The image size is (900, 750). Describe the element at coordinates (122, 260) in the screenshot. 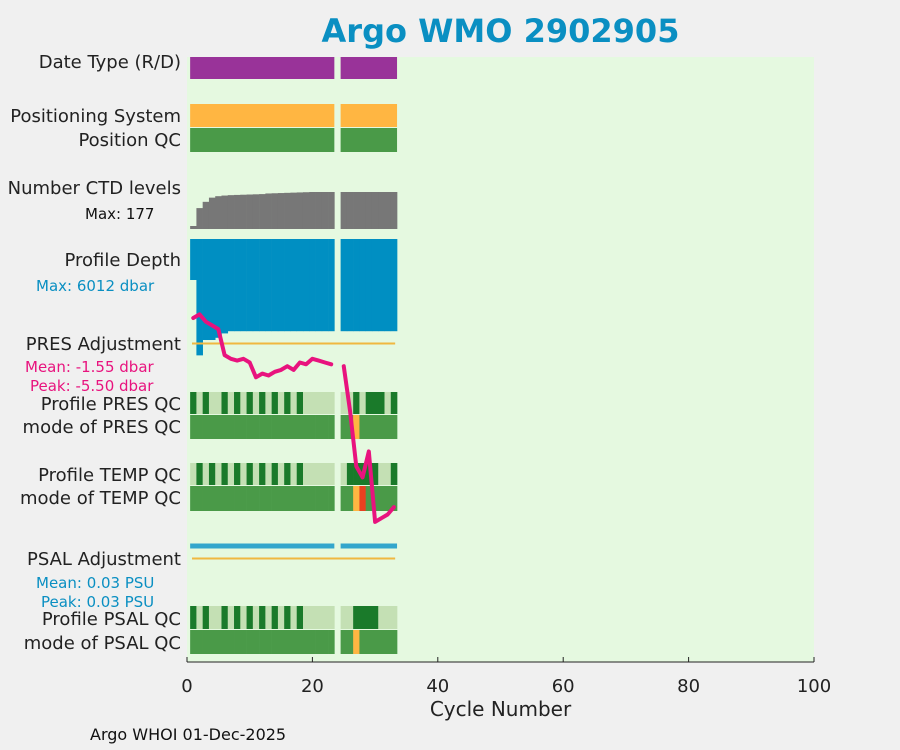

I see `label-profile-depth: Profile Depth` at that location.